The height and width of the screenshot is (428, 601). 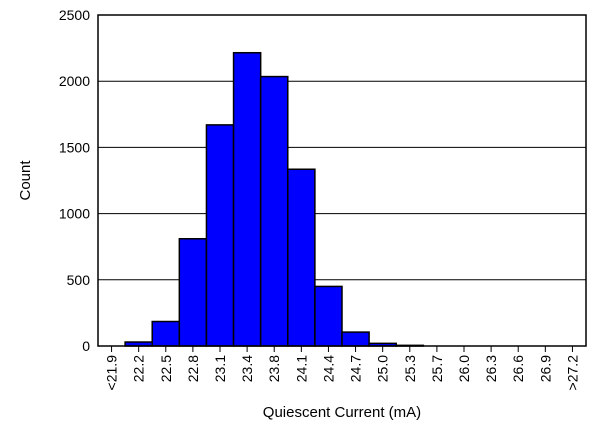 I want to click on x-tick-label: 26.3, so click(x=491, y=368).